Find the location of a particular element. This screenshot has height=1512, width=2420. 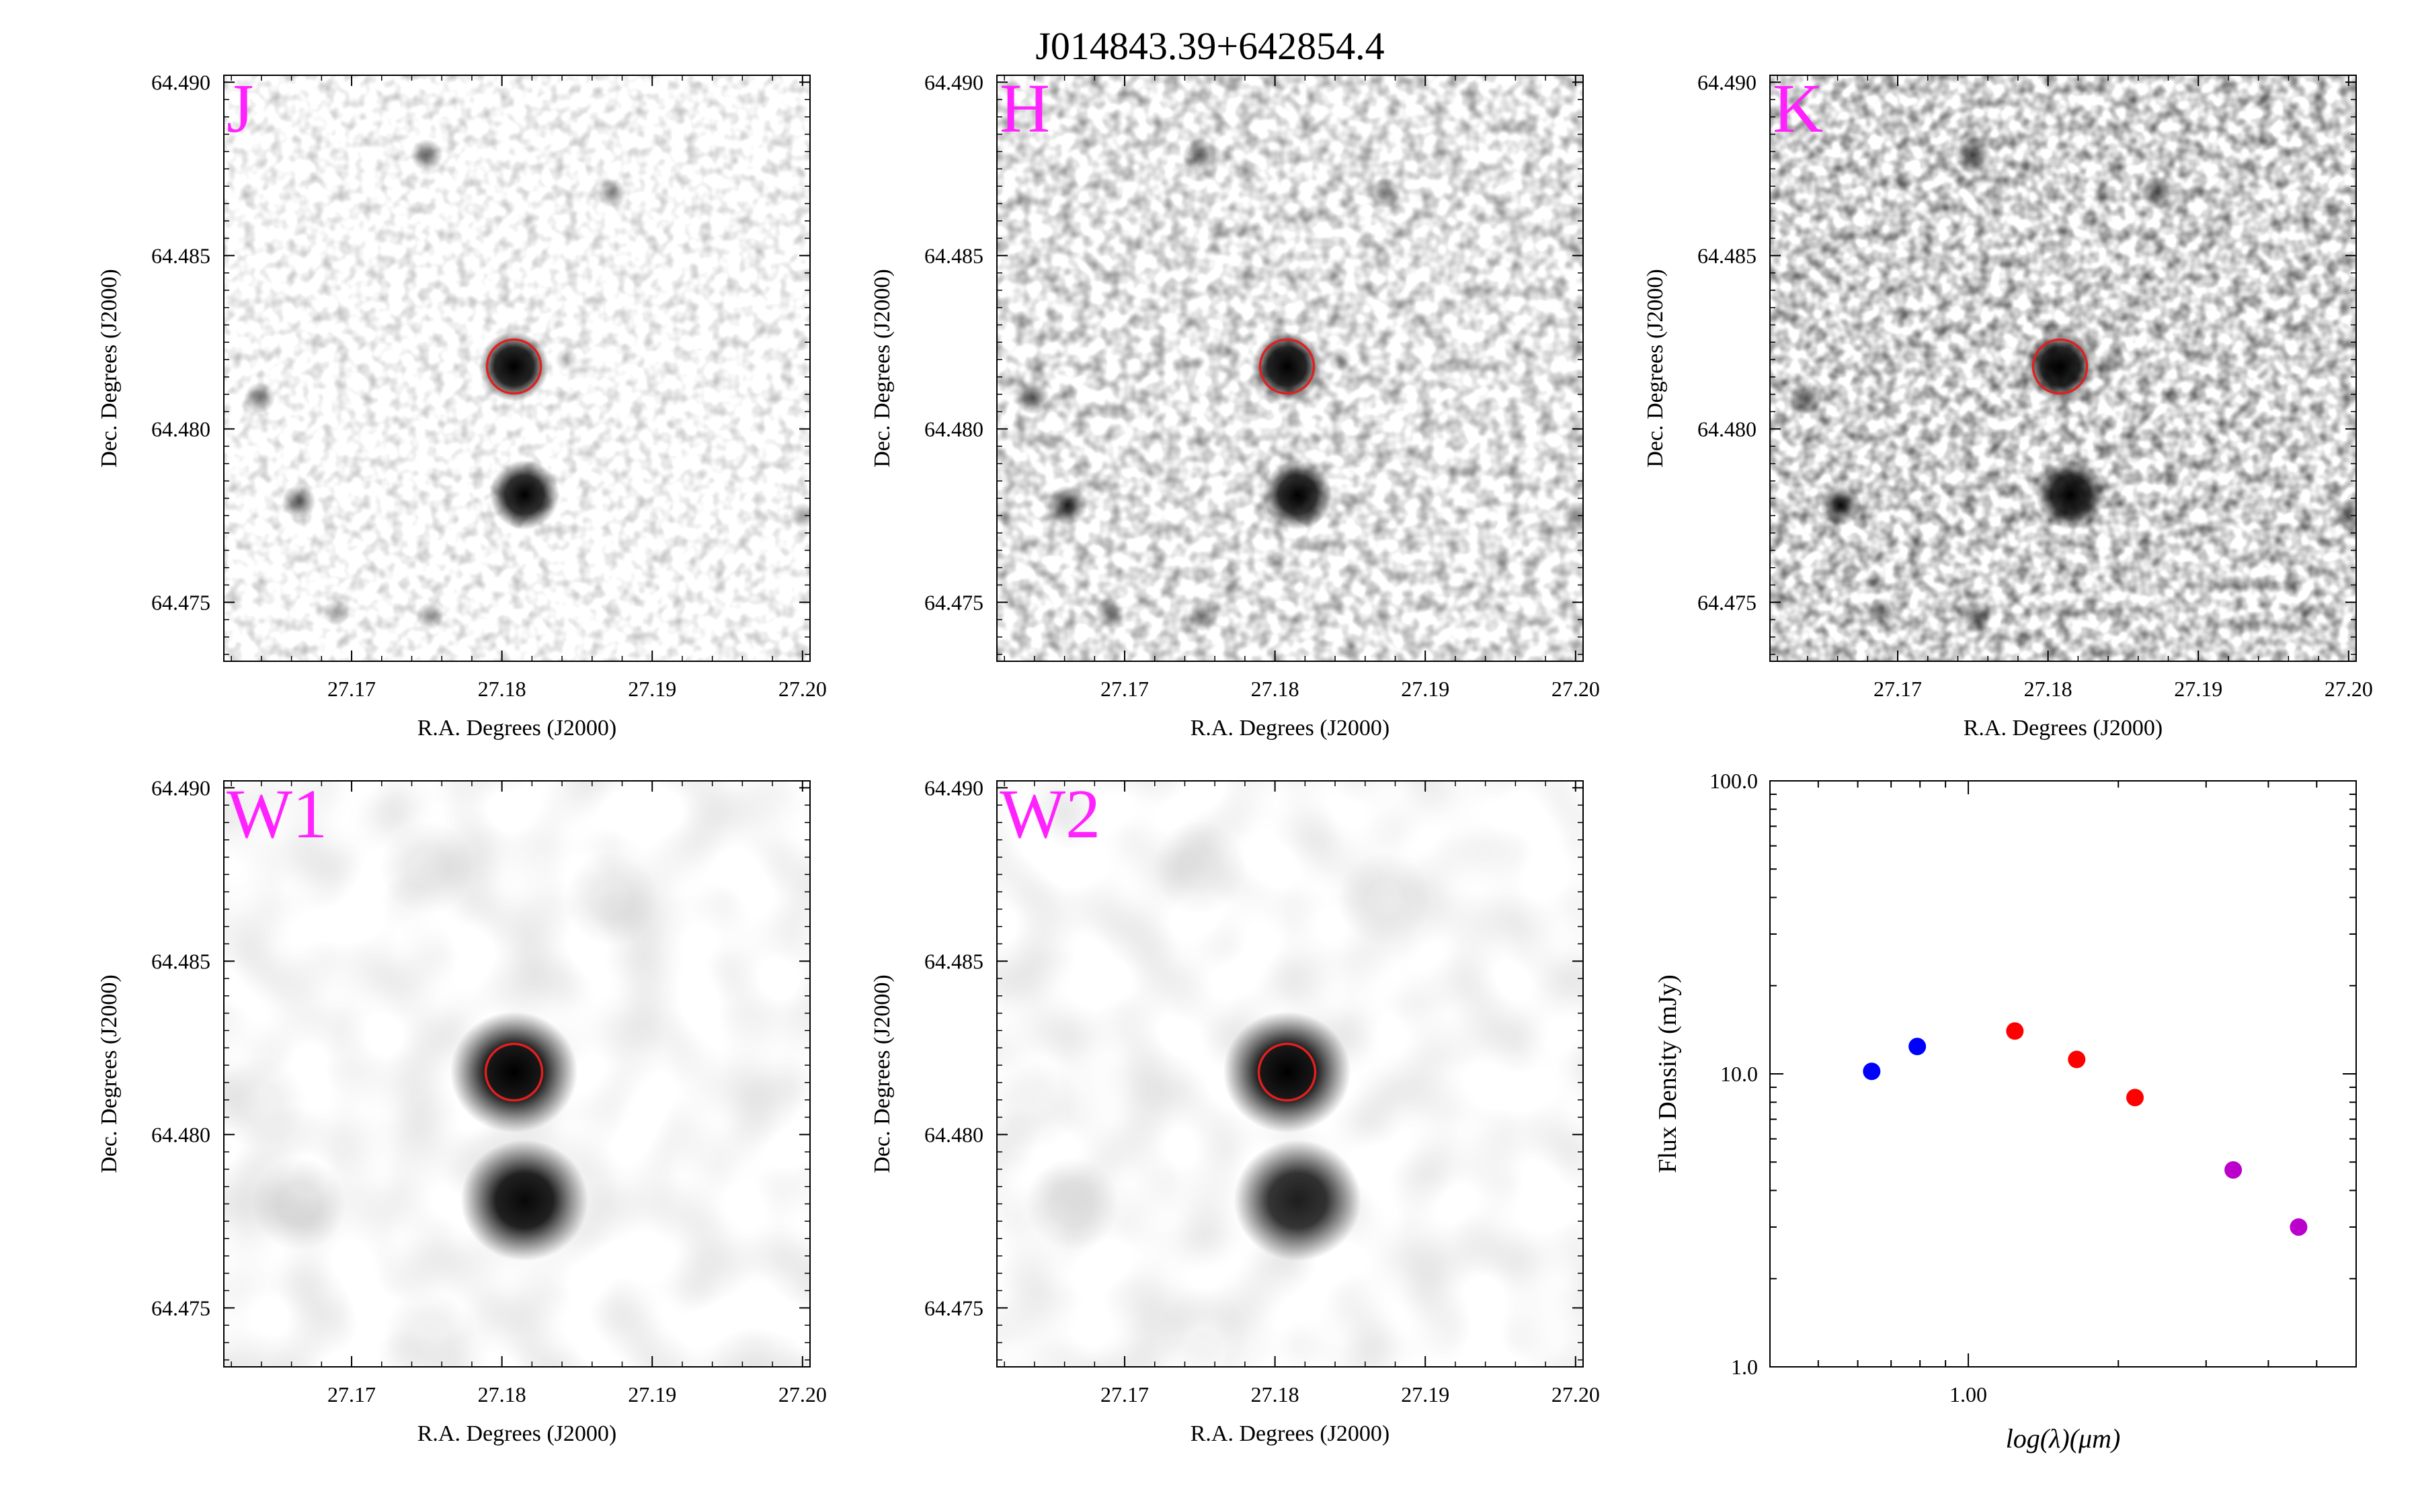

y-axis-label: Flux Density (mJy) is located at coordinates (1668, 1073).